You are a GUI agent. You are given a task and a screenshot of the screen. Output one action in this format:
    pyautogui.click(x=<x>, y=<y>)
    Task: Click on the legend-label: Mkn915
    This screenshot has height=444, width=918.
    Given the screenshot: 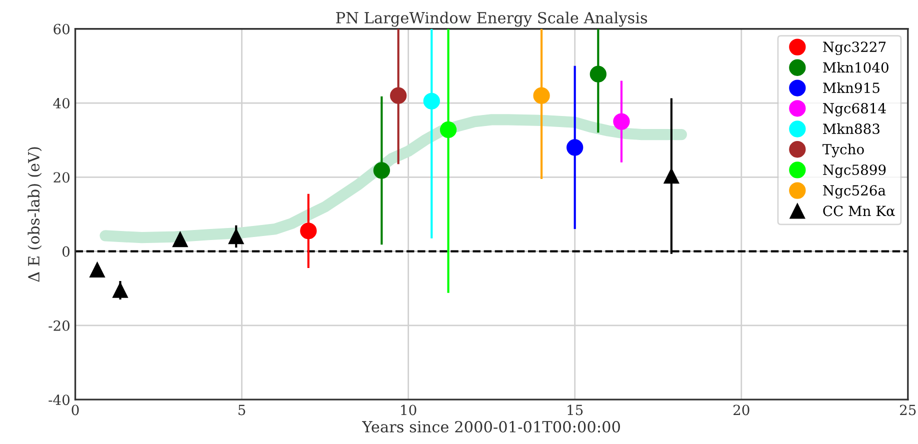 What is the action you would take?
    pyautogui.click(x=851, y=88)
    